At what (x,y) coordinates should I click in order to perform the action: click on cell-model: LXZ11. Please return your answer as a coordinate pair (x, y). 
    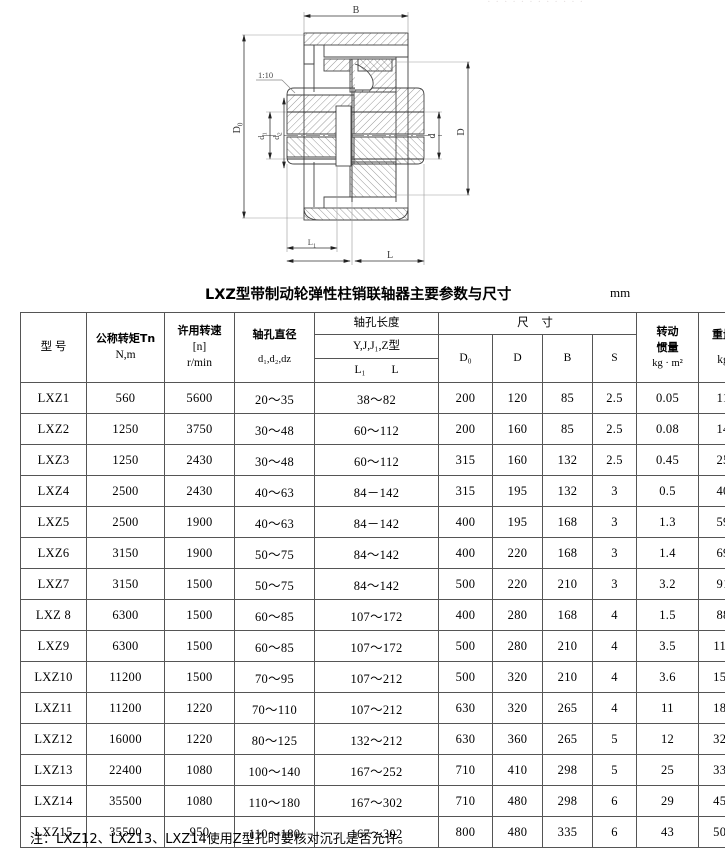
    Looking at the image, I should click on (53, 708).